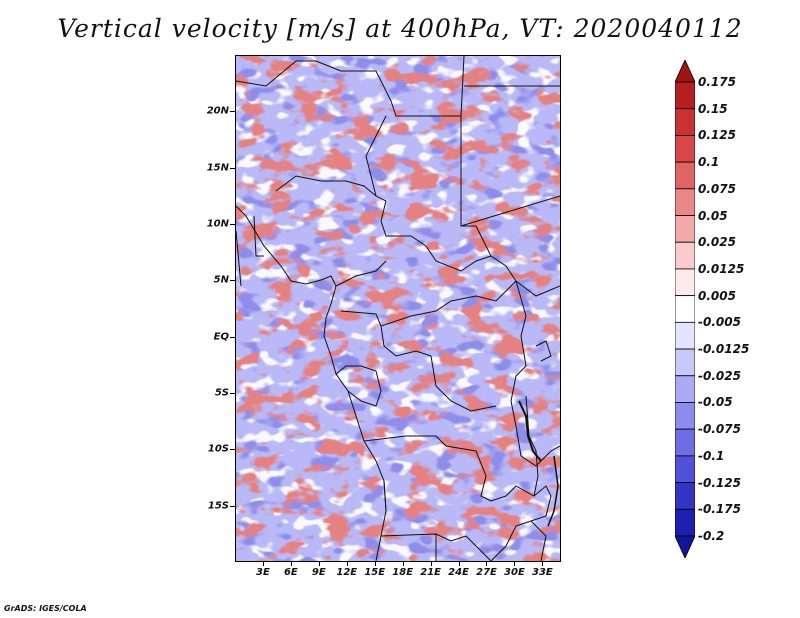 The width and height of the screenshot is (800, 618). Describe the element at coordinates (218, 449) in the screenshot. I see `lat-label: 10S` at that location.